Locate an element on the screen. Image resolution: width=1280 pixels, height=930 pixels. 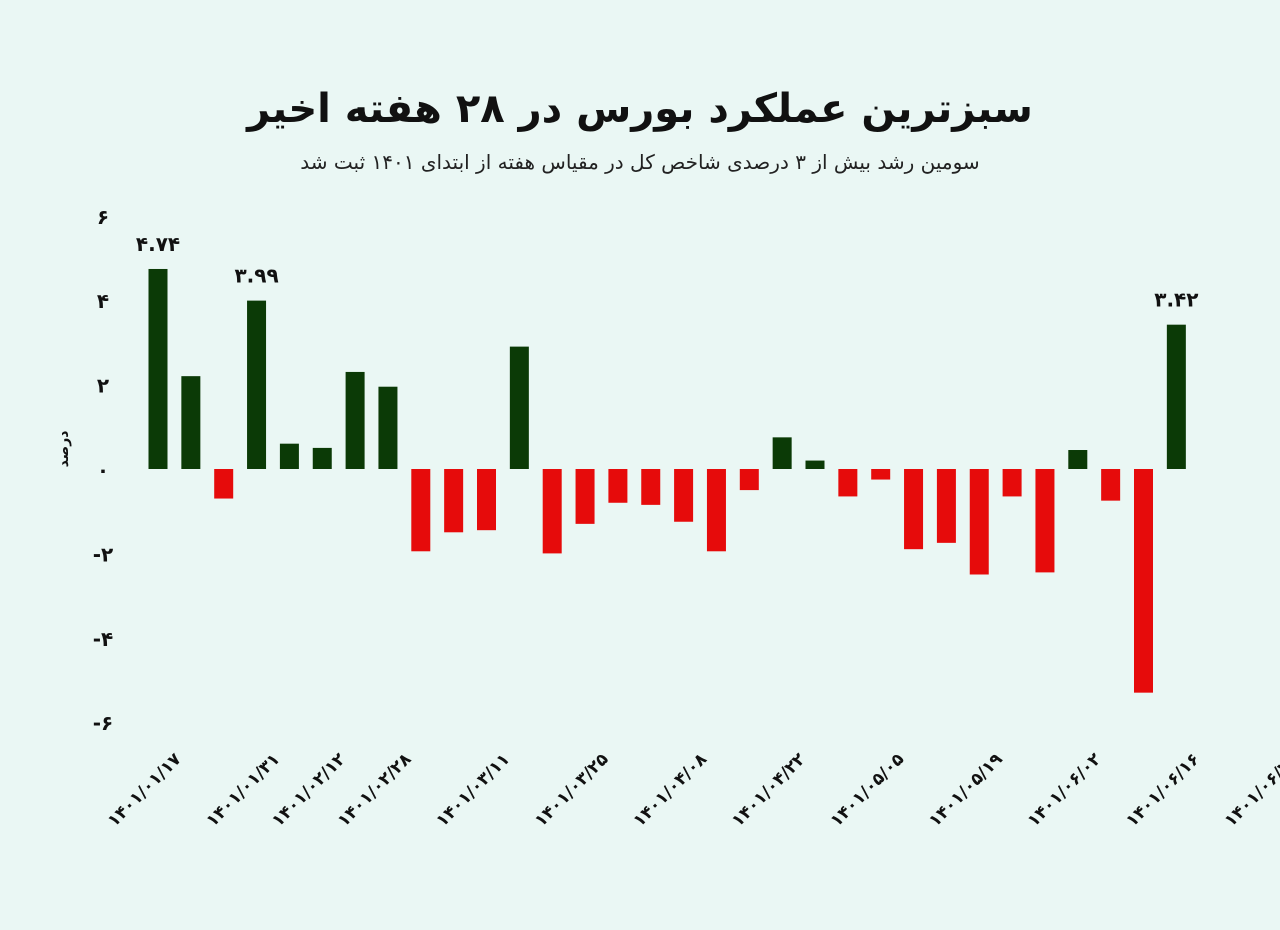
x-tick-label: ۱۴۰۱/۰۶/۱۶ is located at coordinates (1163, 790).